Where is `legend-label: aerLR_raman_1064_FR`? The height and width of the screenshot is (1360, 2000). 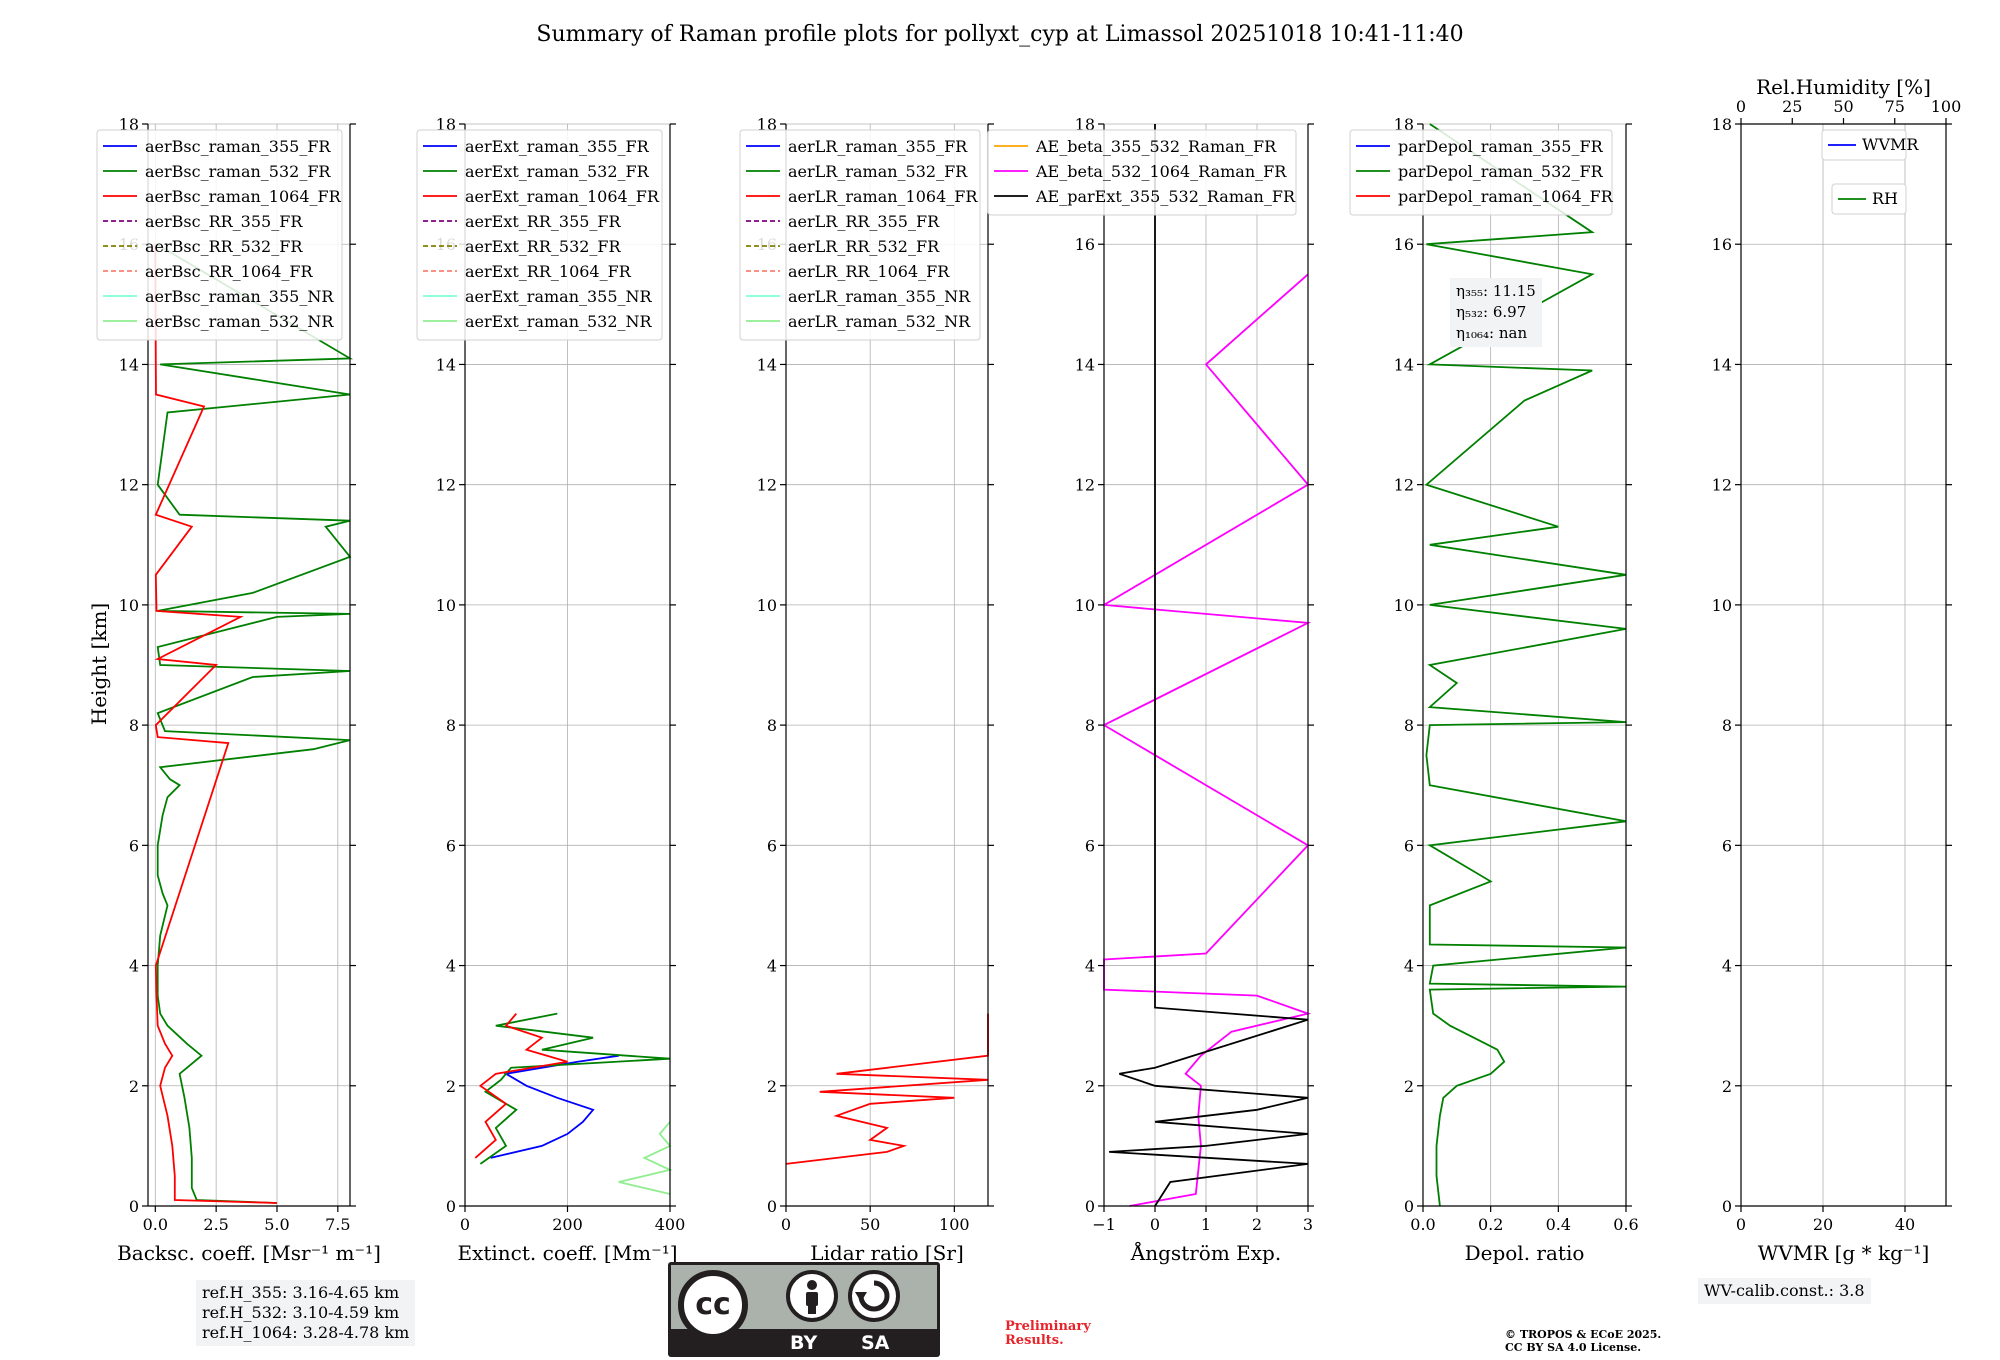 legend-label: aerLR_raman_1064_FR is located at coordinates (883, 196).